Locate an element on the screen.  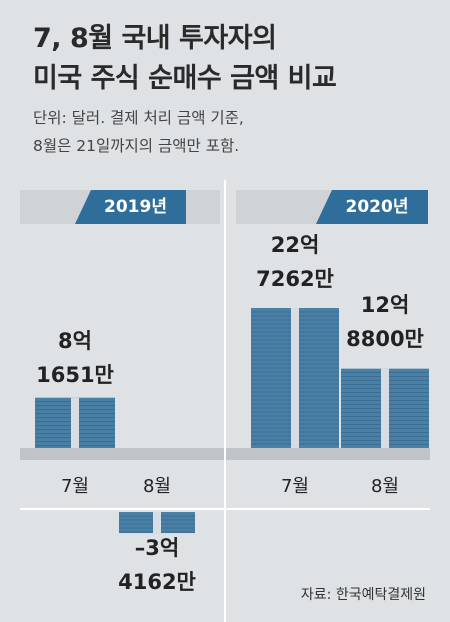
value-label-2019년-7월-1: 1651만 is located at coordinates (75, 375).